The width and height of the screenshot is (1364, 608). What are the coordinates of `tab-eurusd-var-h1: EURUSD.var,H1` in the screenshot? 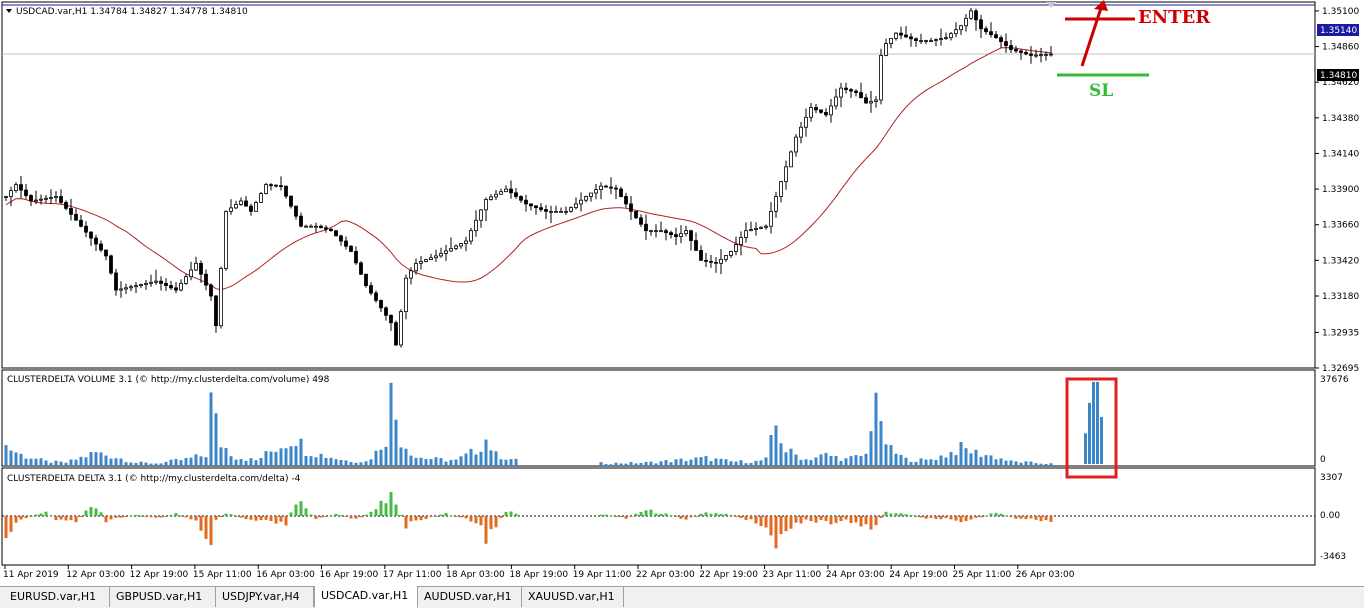 It's located at (57, 597).